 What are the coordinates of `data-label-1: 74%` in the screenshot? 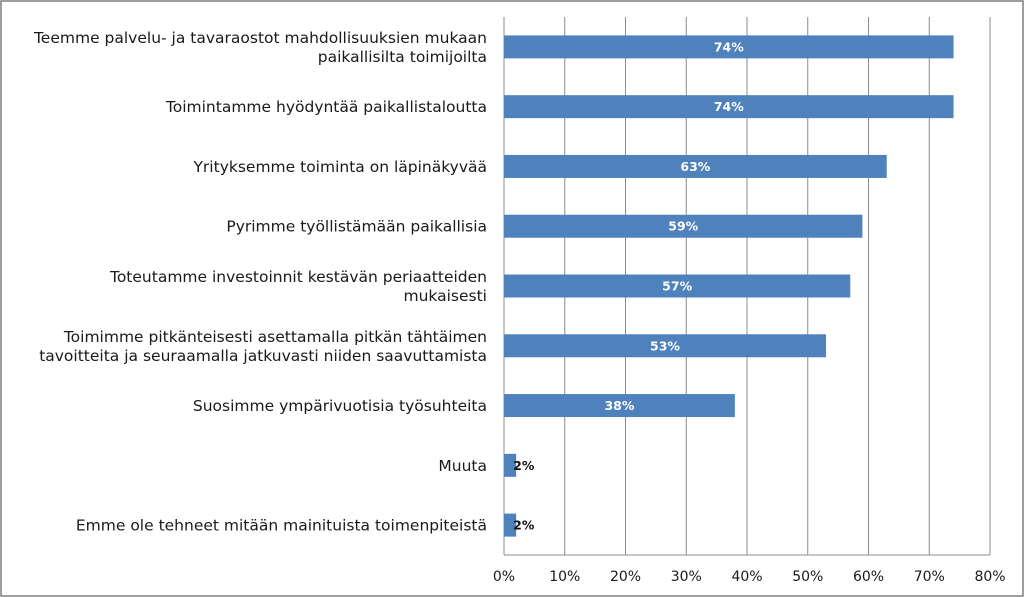 It's located at (729, 106).